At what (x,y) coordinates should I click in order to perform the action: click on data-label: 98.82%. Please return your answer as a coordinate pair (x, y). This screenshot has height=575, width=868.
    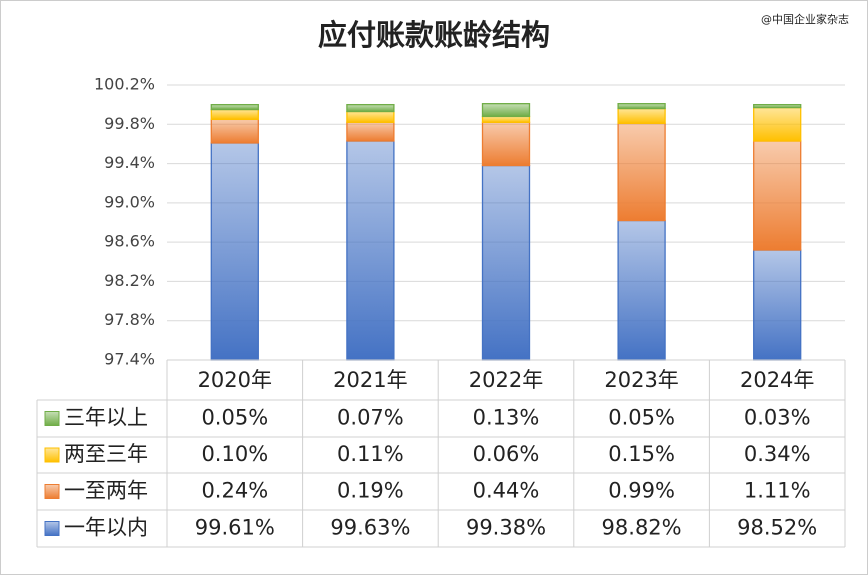
    Looking at the image, I should click on (642, 528).